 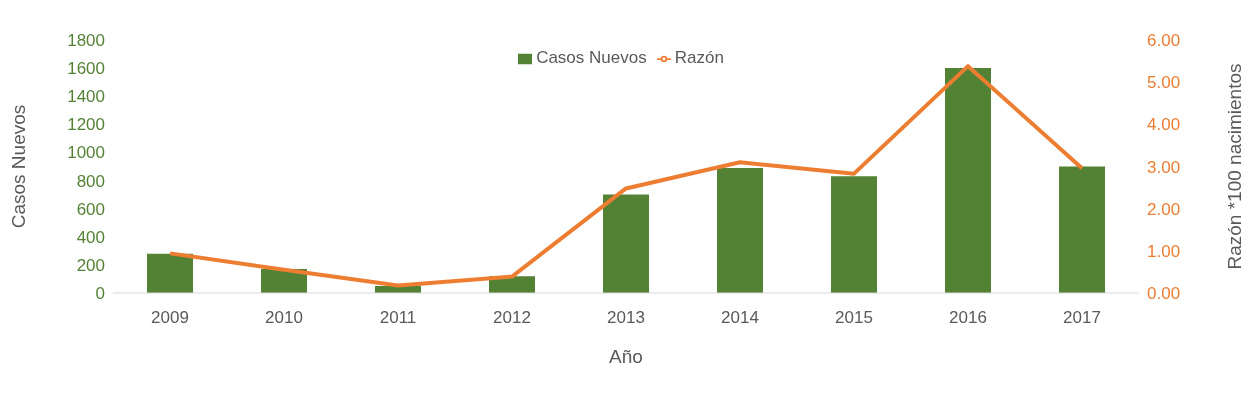 I want to click on y-tick-label: 800, so click(x=90, y=181).